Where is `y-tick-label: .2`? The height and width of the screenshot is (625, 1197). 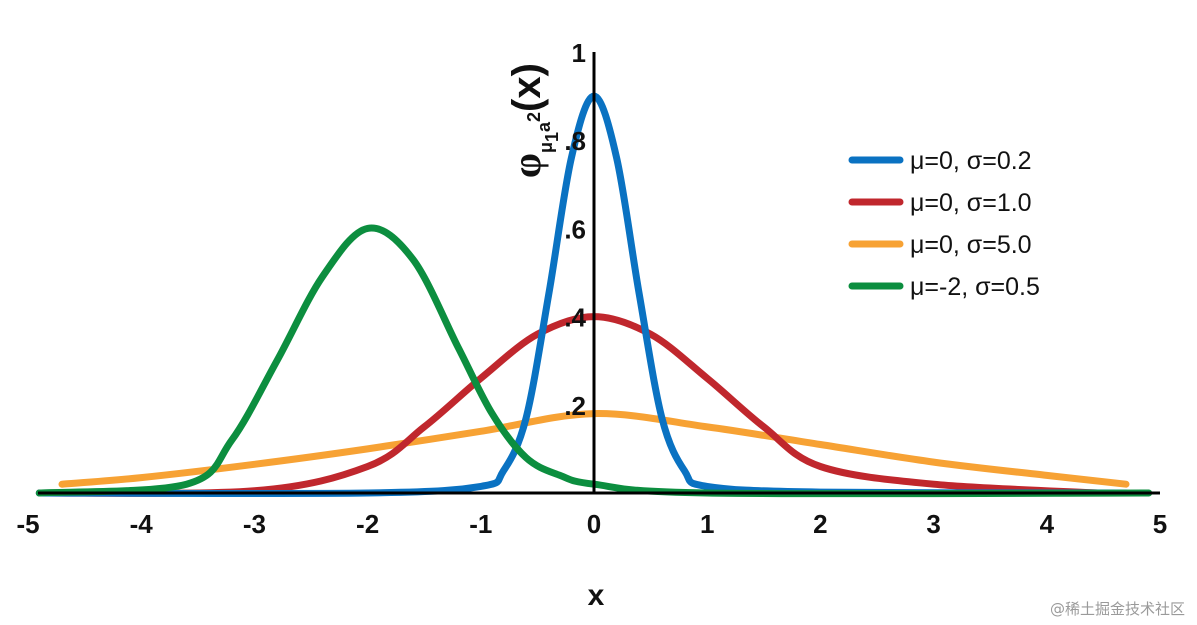
y-tick-label: .2 is located at coordinates (575, 406).